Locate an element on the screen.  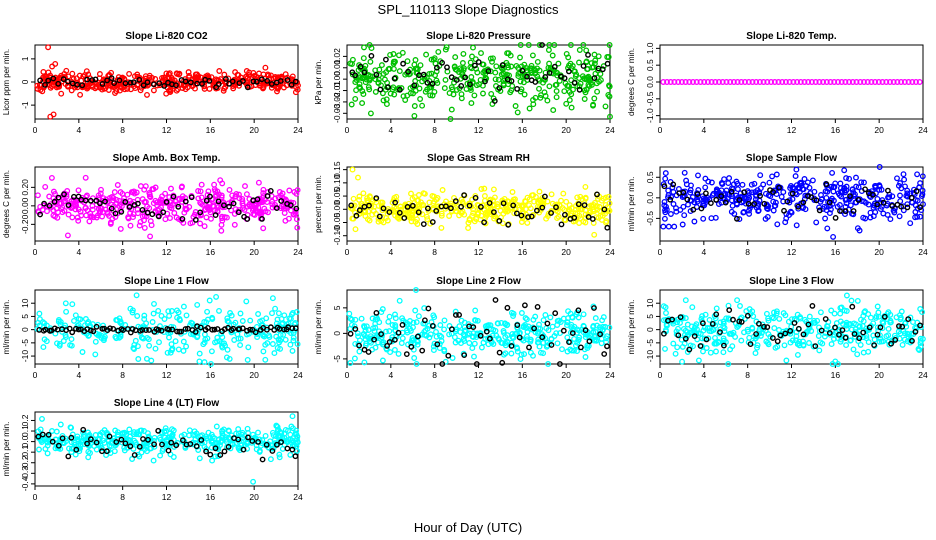
x-tick-label: 16 is located at coordinates (836, 130).